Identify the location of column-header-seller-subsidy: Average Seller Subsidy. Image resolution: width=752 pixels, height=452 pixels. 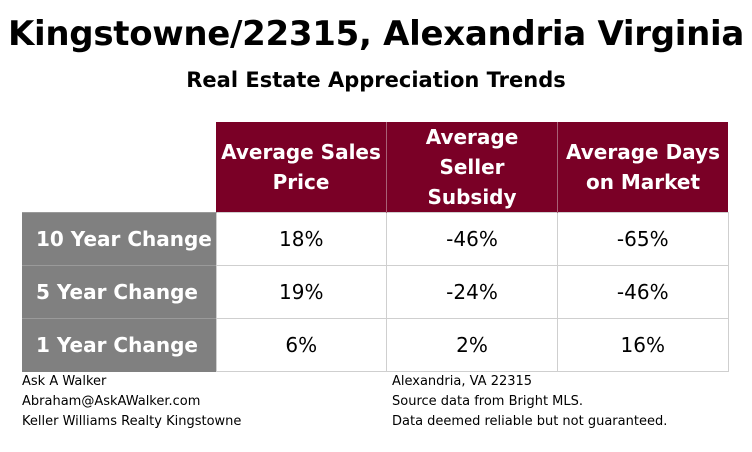
(472, 167).